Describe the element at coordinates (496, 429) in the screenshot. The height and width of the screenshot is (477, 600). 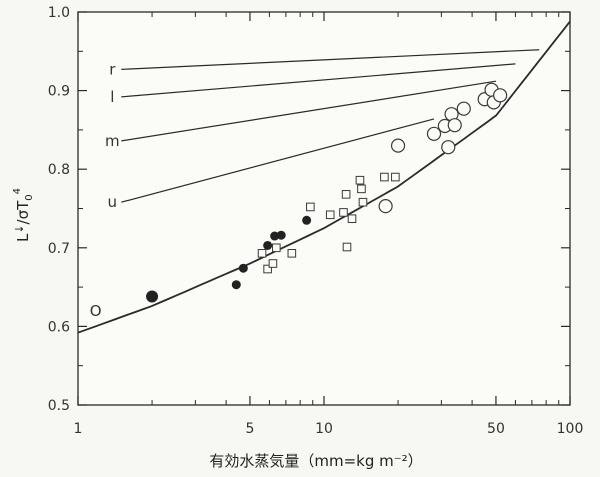
I see `x-tick-label: 50` at that location.